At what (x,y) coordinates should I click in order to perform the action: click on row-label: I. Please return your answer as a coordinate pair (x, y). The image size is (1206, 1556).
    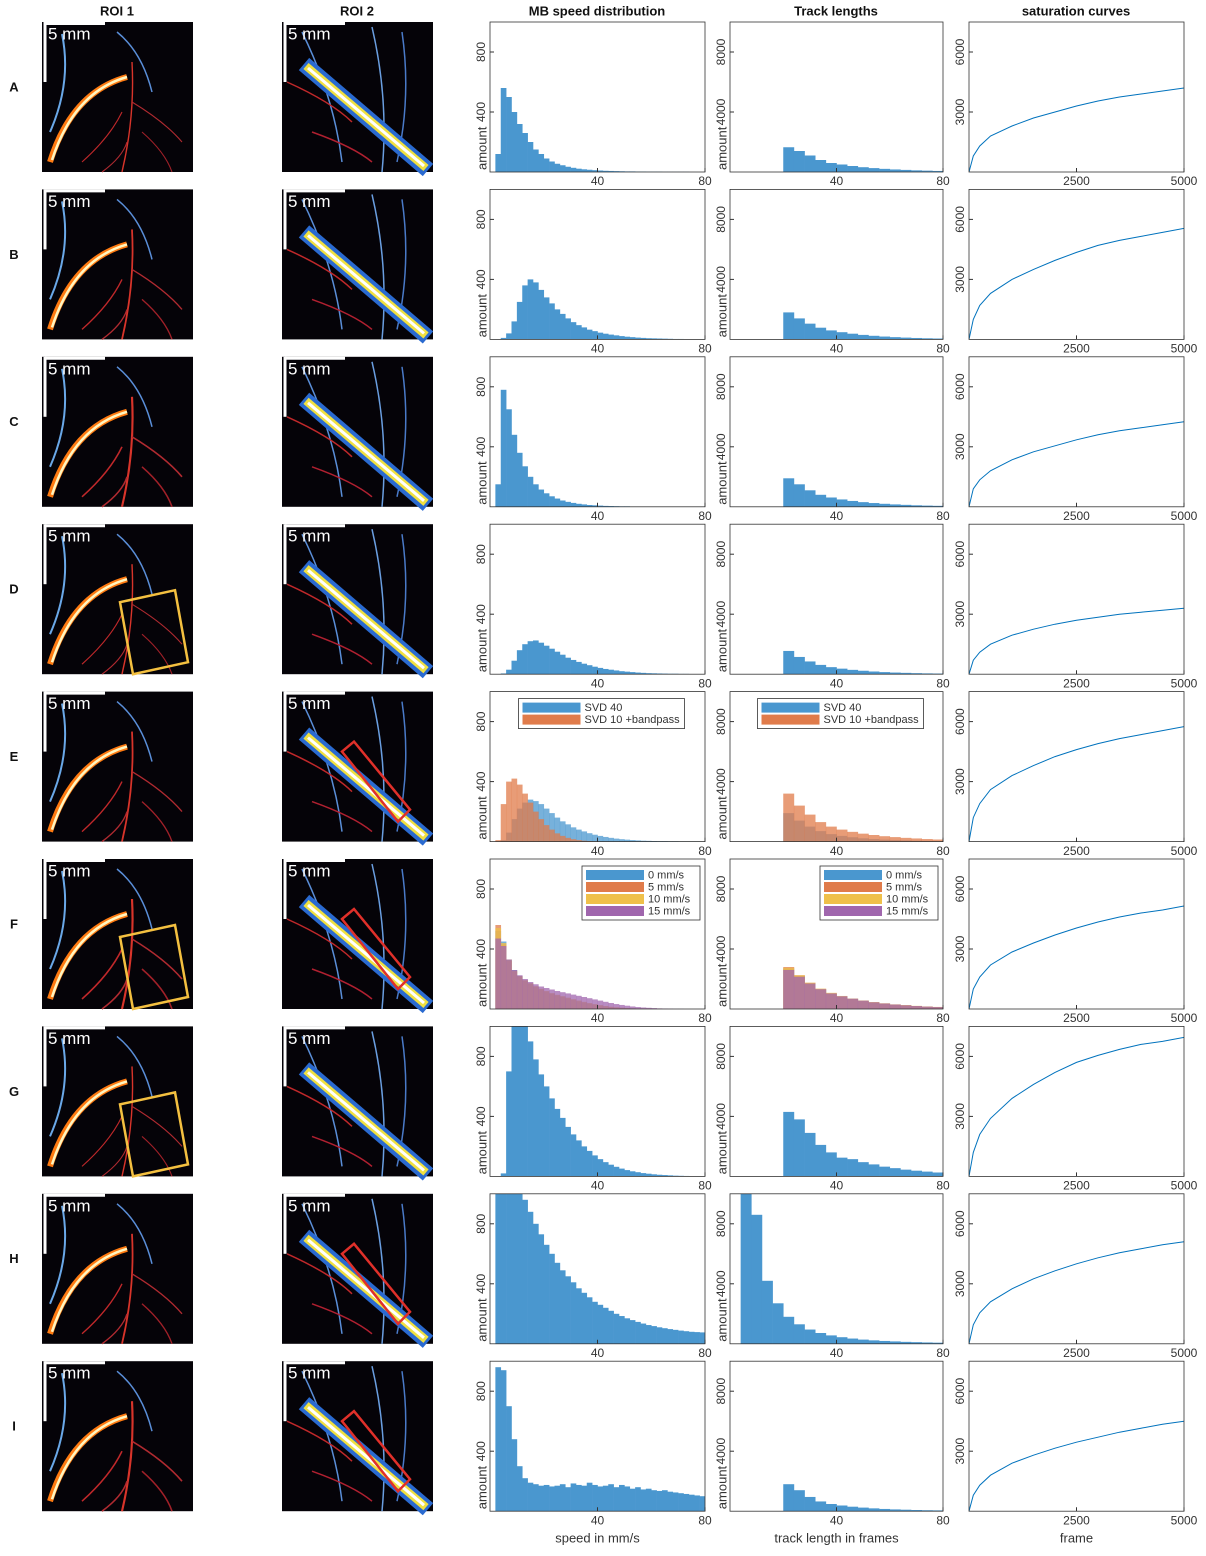
    Looking at the image, I should click on (14, 1426).